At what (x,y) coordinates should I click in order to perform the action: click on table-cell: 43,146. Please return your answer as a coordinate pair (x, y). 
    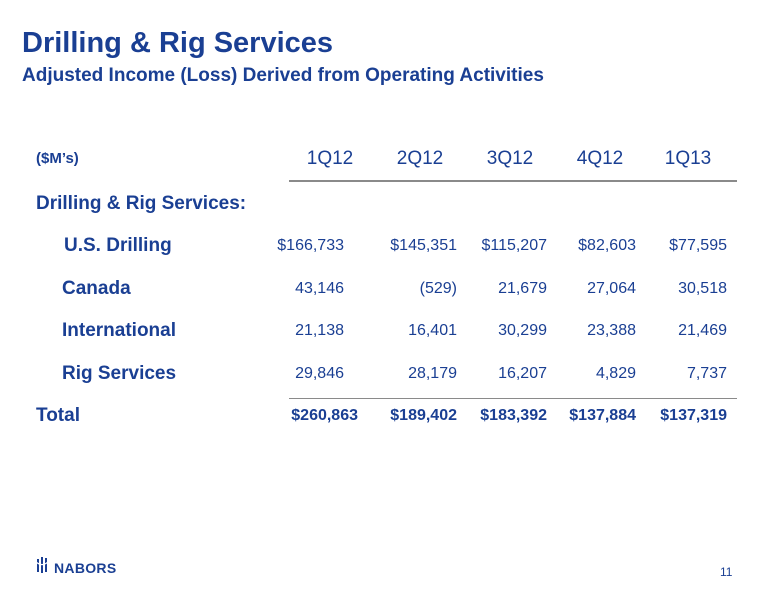
    Looking at the image, I should click on (319, 288).